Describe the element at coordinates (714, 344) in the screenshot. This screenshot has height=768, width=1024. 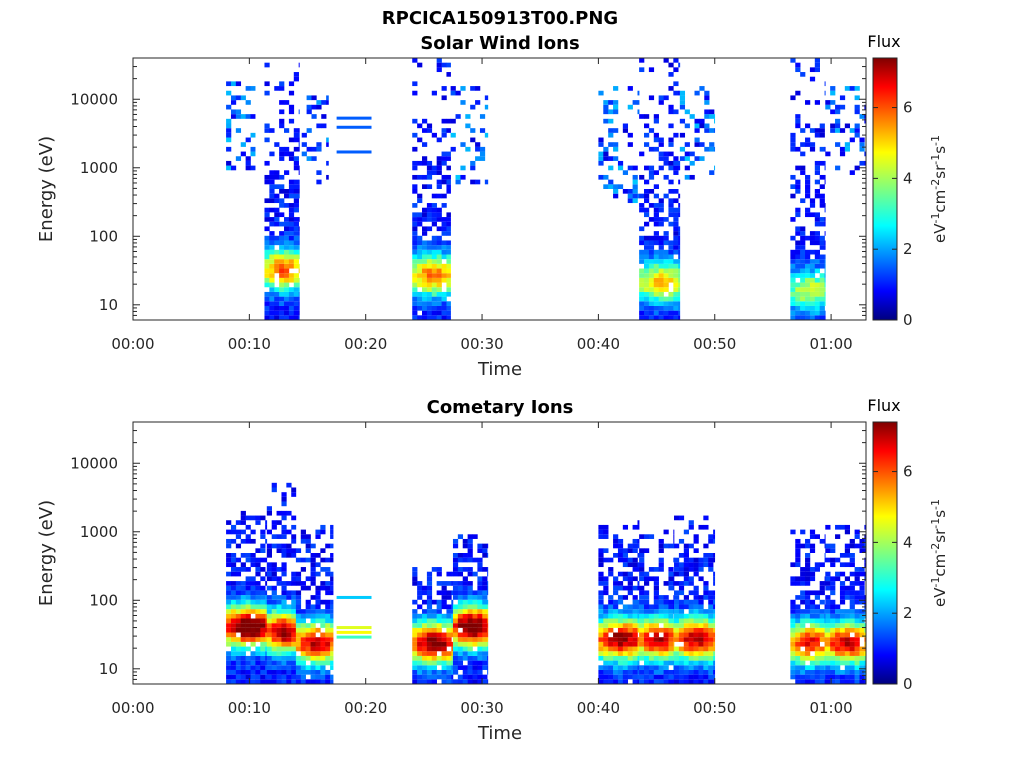
I see `x-tick-label: 00:50` at that location.